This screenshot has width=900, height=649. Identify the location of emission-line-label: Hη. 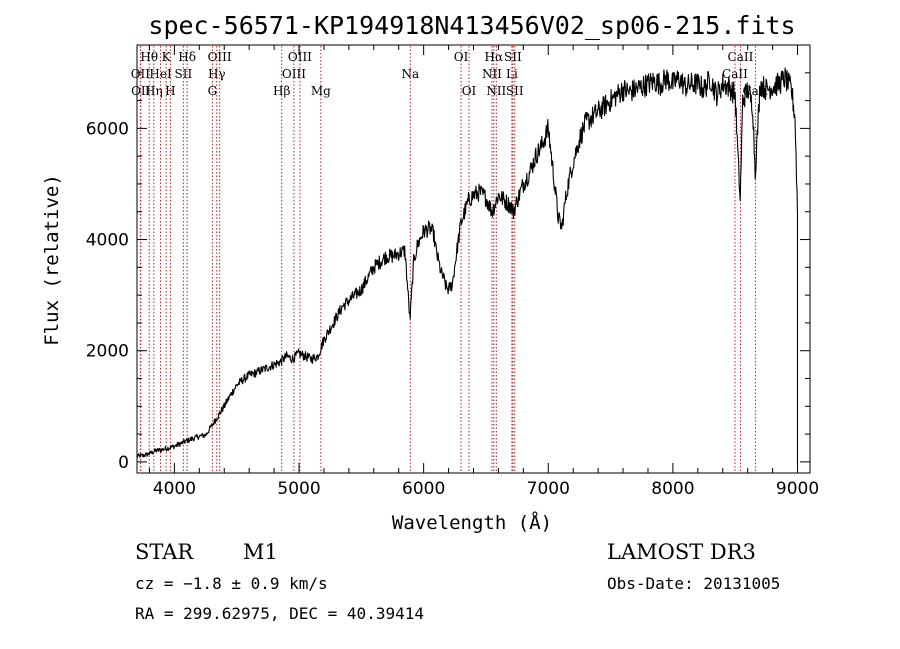
(154, 91).